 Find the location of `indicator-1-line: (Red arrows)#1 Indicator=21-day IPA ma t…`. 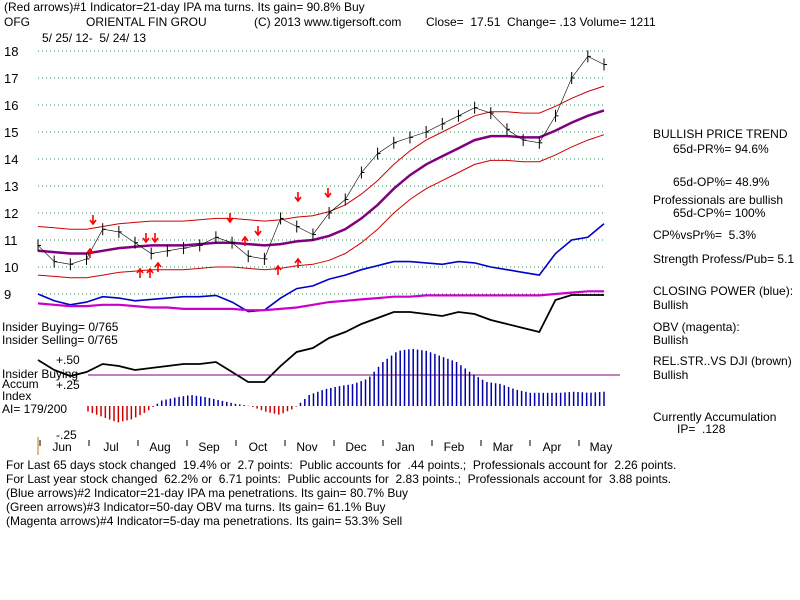

indicator-1-line: (Red arrows)#1 Indicator=21-day IPA ma t… is located at coordinates (184, 7).